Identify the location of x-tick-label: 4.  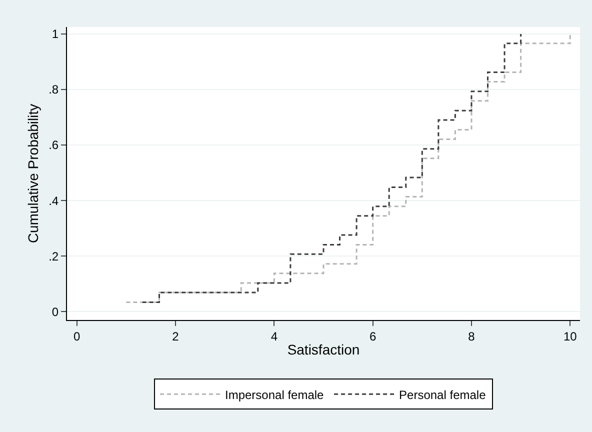
(274, 336).